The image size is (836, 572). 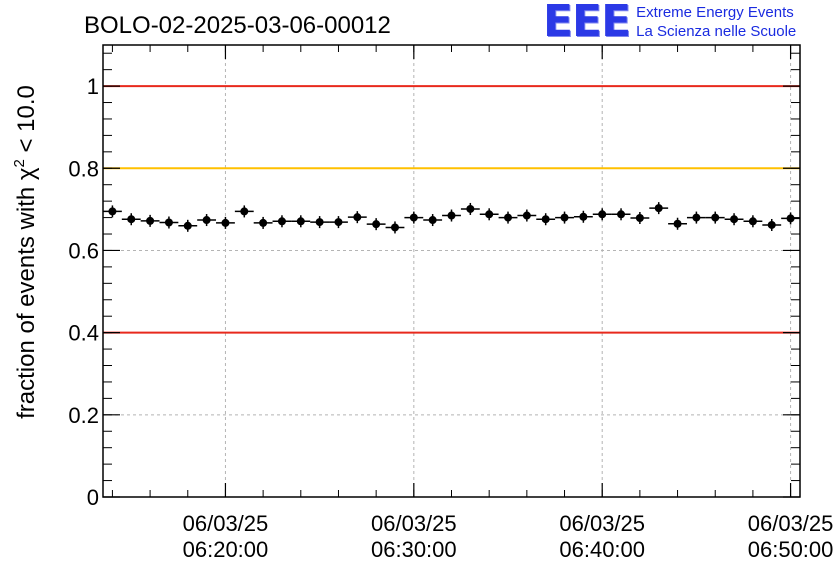 I want to click on data-points, so click(x=451, y=218).